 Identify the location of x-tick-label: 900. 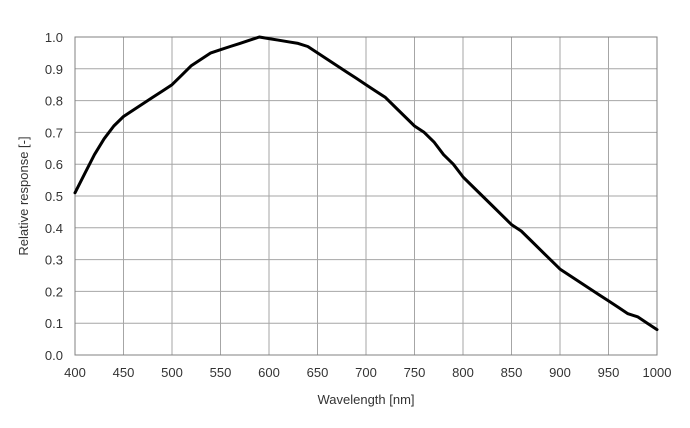
(560, 372).